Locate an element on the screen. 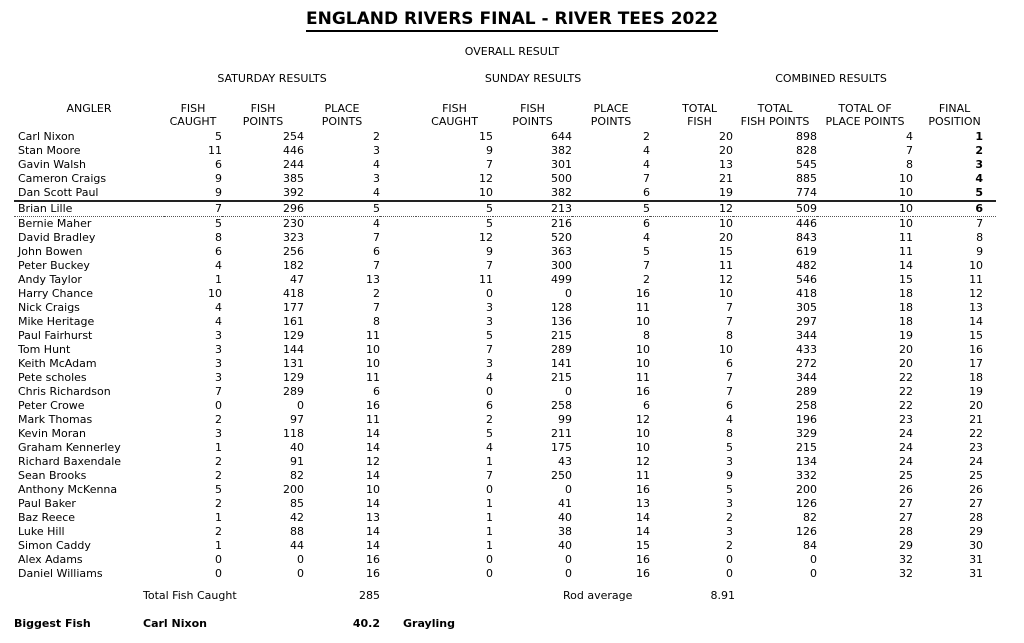 Image resolution: width=1024 pixels, height=643 pixels. sun-fish-points: 520 is located at coordinates (562, 237).